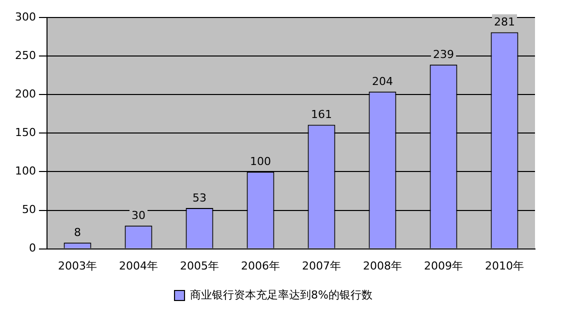  What do you see at coordinates (25, 55) in the screenshot?
I see `y-tick-label: 250` at bounding box center [25, 55].